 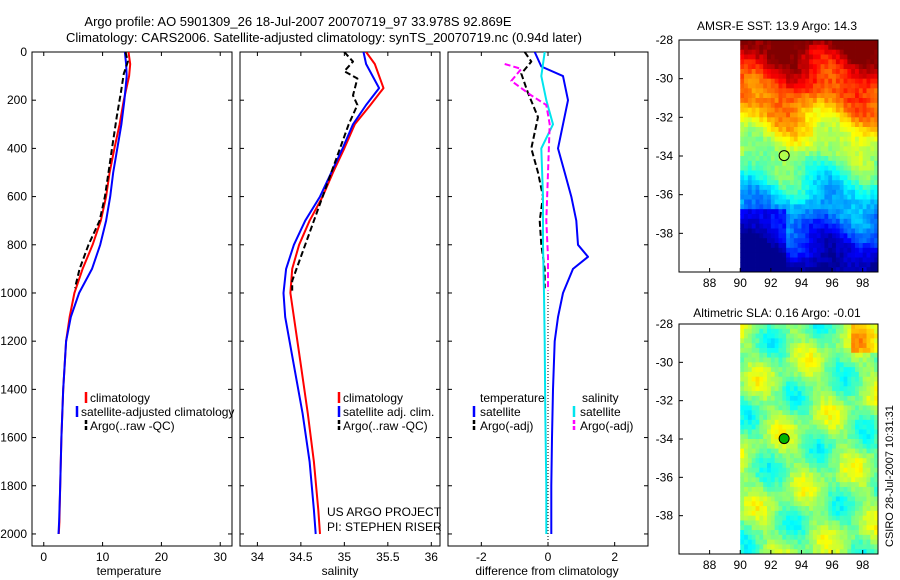 I want to click on project-label: US ARGO PROJECT, so click(x=384, y=512).